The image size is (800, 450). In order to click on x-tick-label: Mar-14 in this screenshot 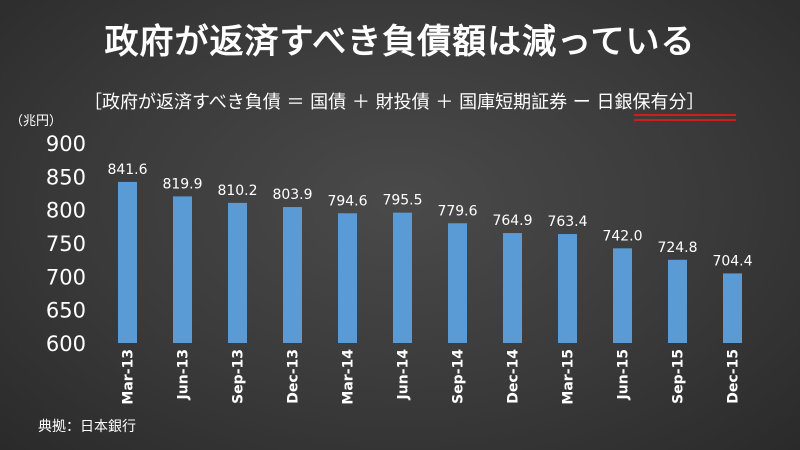, I will do `click(349, 377)`.